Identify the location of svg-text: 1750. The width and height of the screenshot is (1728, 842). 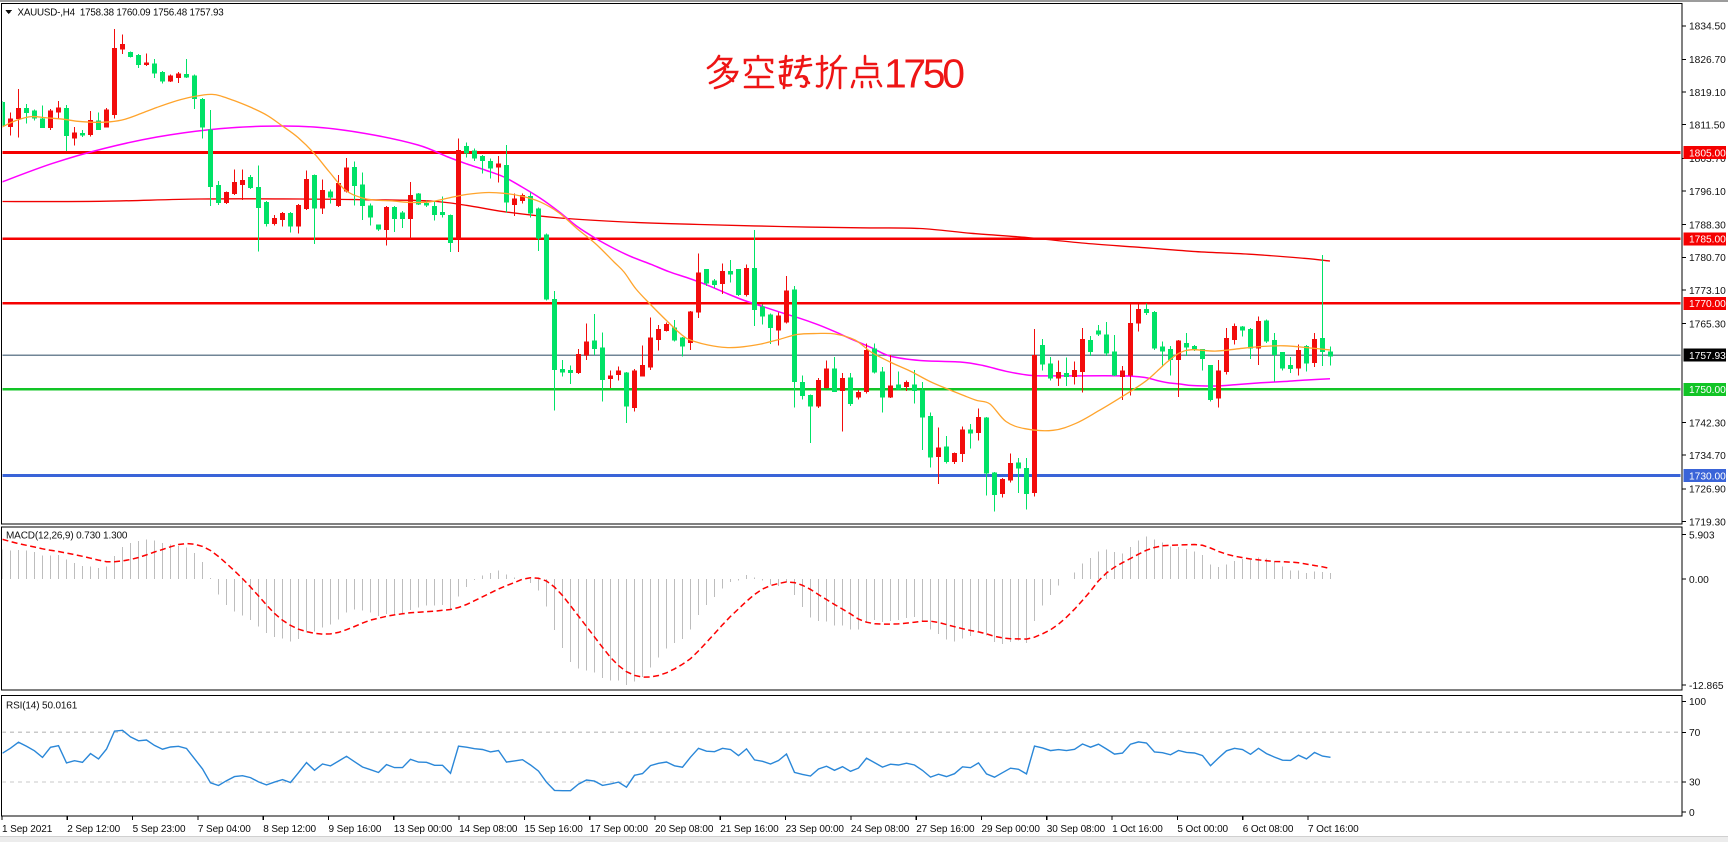
(924, 74).